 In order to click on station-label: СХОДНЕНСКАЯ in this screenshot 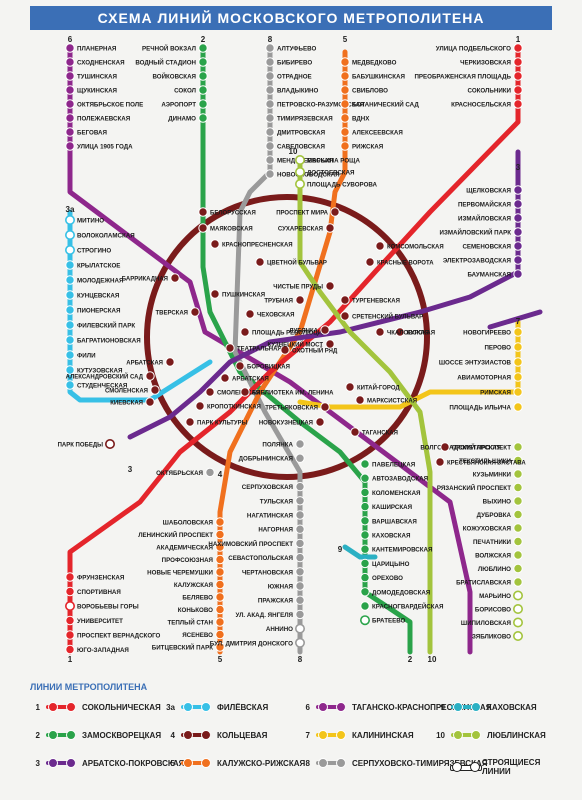, I will do `click(101, 63)`.